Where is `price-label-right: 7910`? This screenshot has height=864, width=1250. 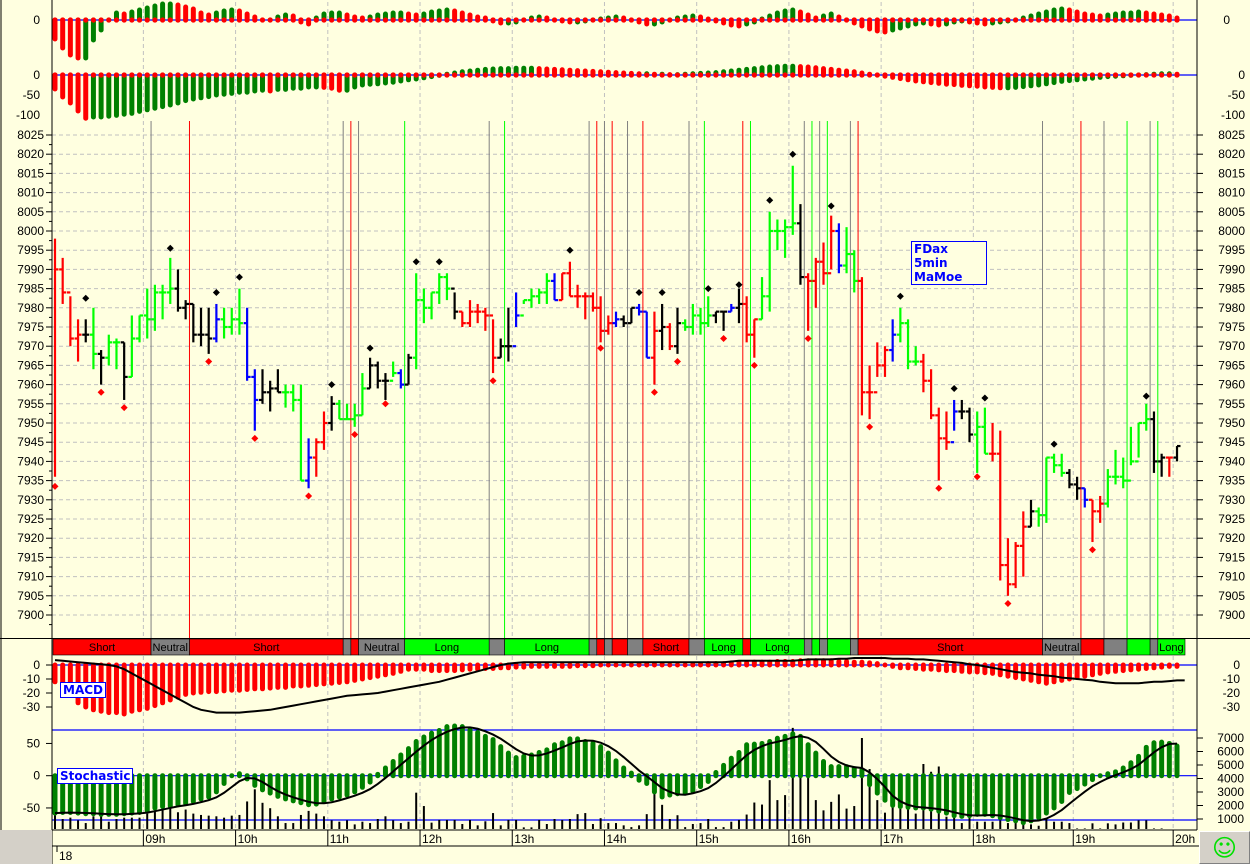 price-label-right: 7910 is located at coordinates (1231, 577).